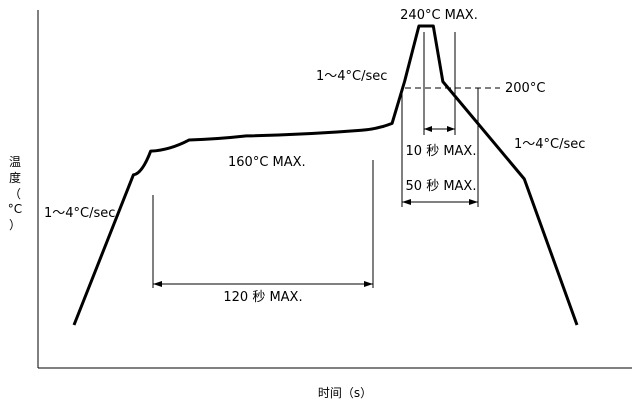  I want to click on ramp-up-peak-label: 1～4°C/sec, so click(351, 76).